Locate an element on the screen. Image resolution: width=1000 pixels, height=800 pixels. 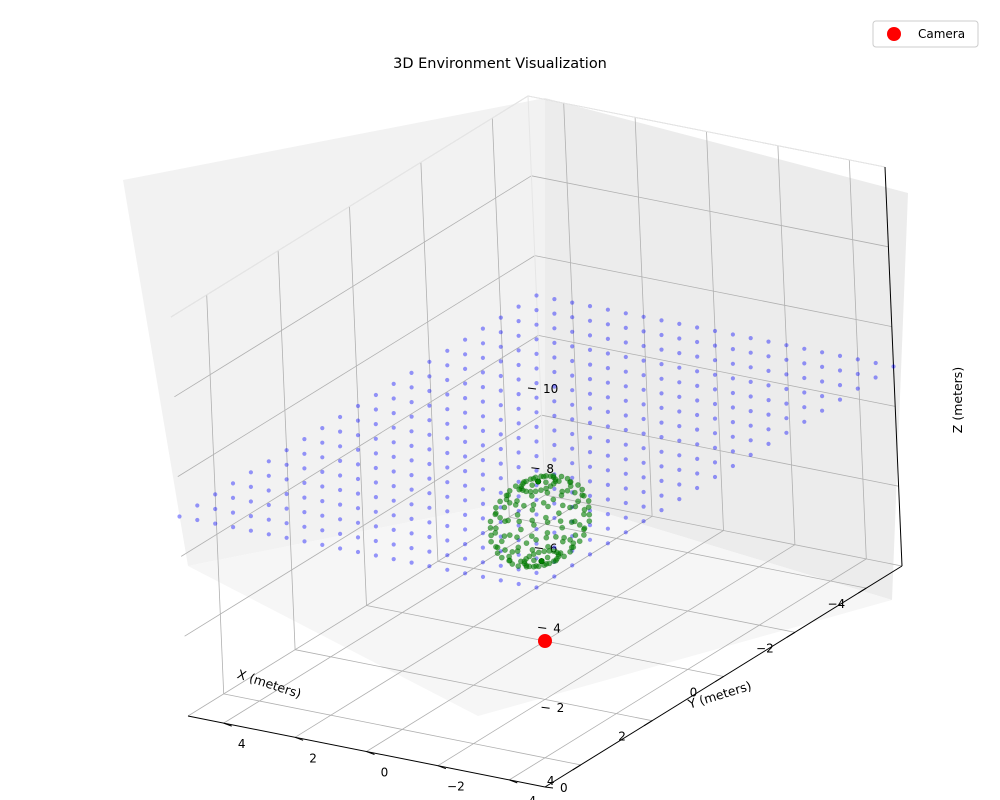
x-tick-mark is located at coordinates (648, 723).